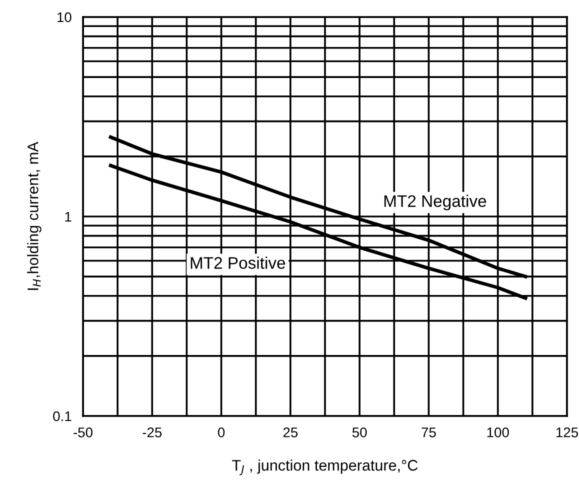  What do you see at coordinates (498, 432) in the screenshot?
I see `x-tick-label: 100` at bounding box center [498, 432].